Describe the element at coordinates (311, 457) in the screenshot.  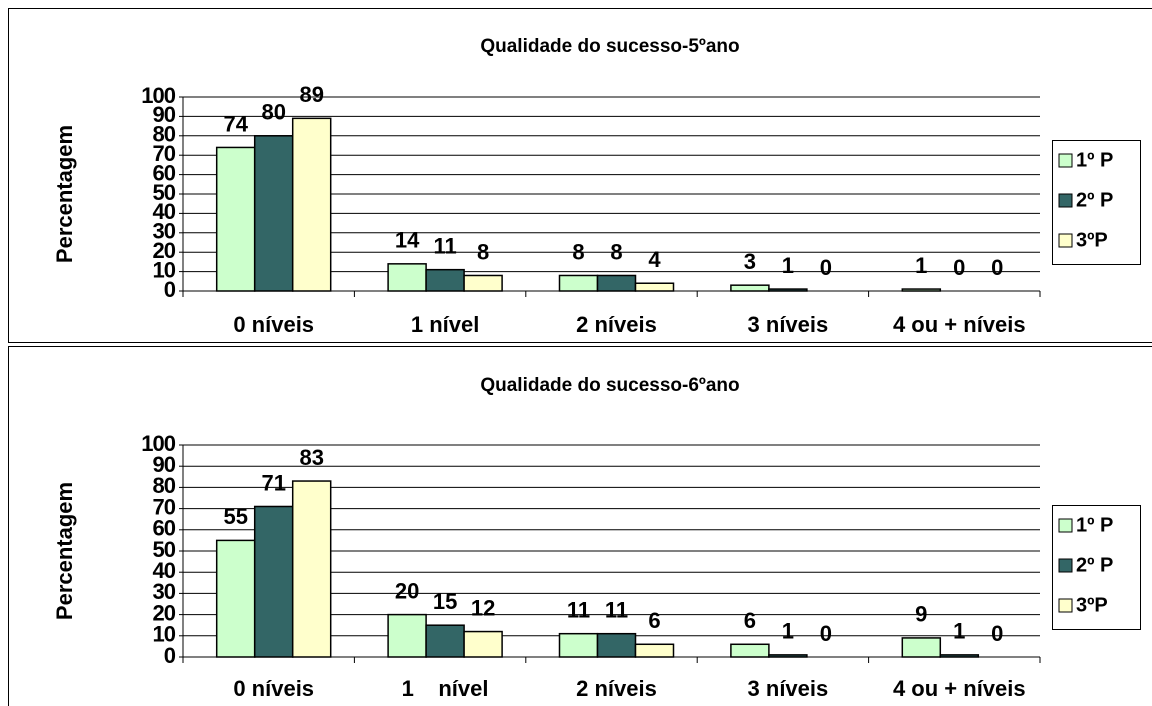
I see `data-label: 83` at that location.